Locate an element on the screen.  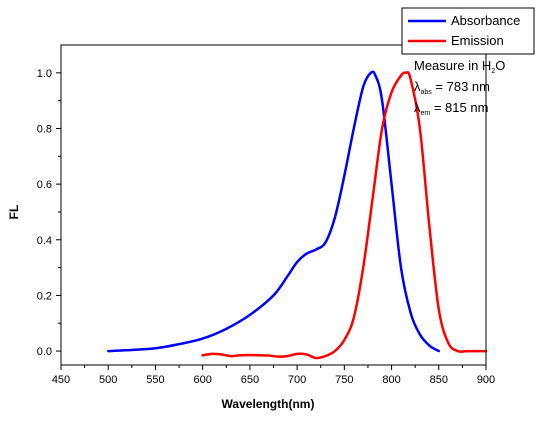
x-tick-label: 500 is located at coordinates (108, 380).